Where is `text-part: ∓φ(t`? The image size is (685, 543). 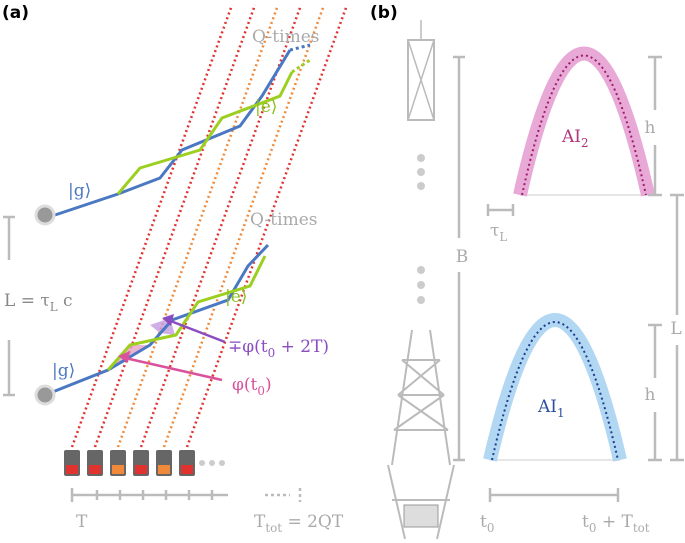 text-part: ∓φ(t is located at coordinates (248, 347).